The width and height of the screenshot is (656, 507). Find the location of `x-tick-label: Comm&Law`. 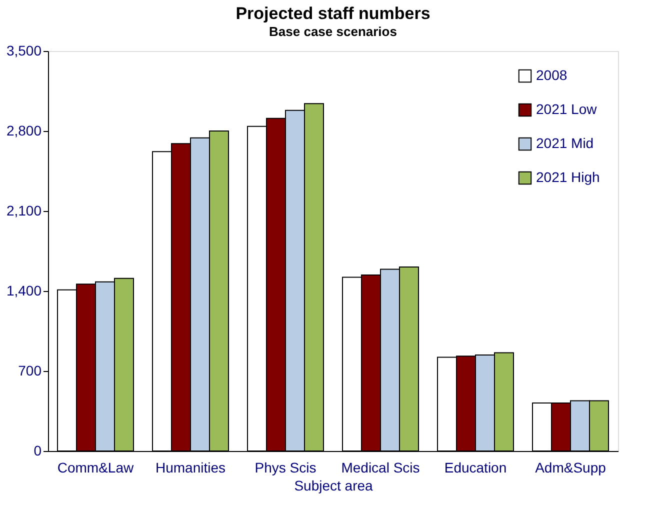

x-tick-label: Comm&Law is located at coordinates (96, 468).